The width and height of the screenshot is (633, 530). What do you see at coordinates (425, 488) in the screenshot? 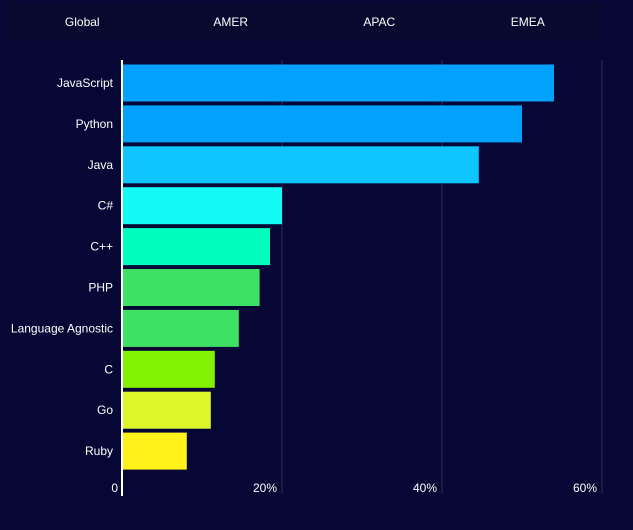
I see `x-tick-label: 40%` at bounding box center [425, 488].